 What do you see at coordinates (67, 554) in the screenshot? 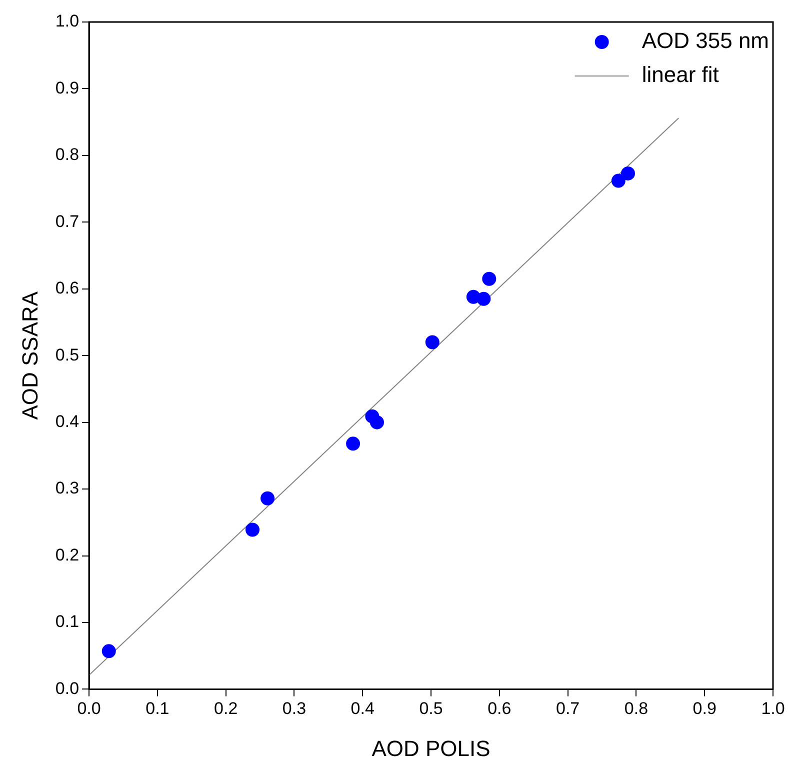
I see `y-tick-label: 0.2` at bounding box center [67, 554].